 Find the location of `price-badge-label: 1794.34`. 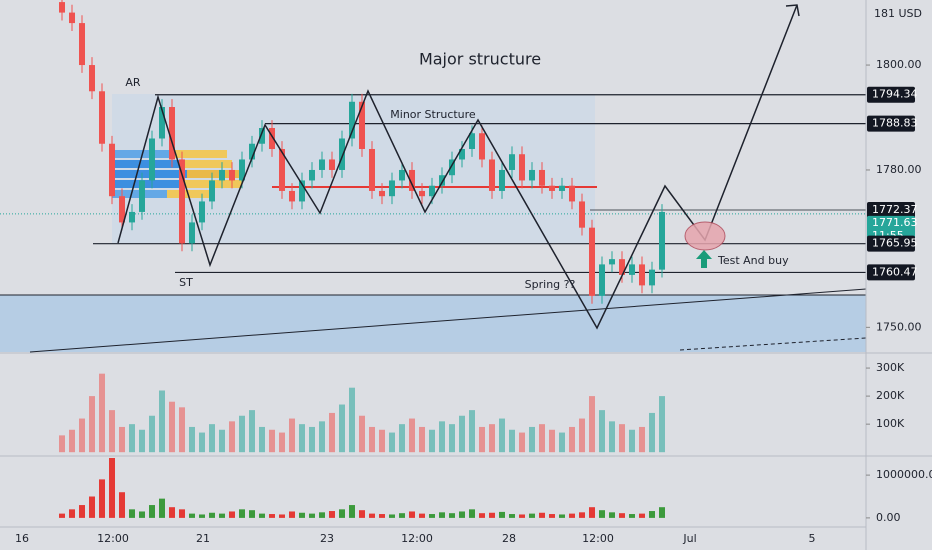

price-badge-label: 1794.34 is located at coordinates (895, 94).